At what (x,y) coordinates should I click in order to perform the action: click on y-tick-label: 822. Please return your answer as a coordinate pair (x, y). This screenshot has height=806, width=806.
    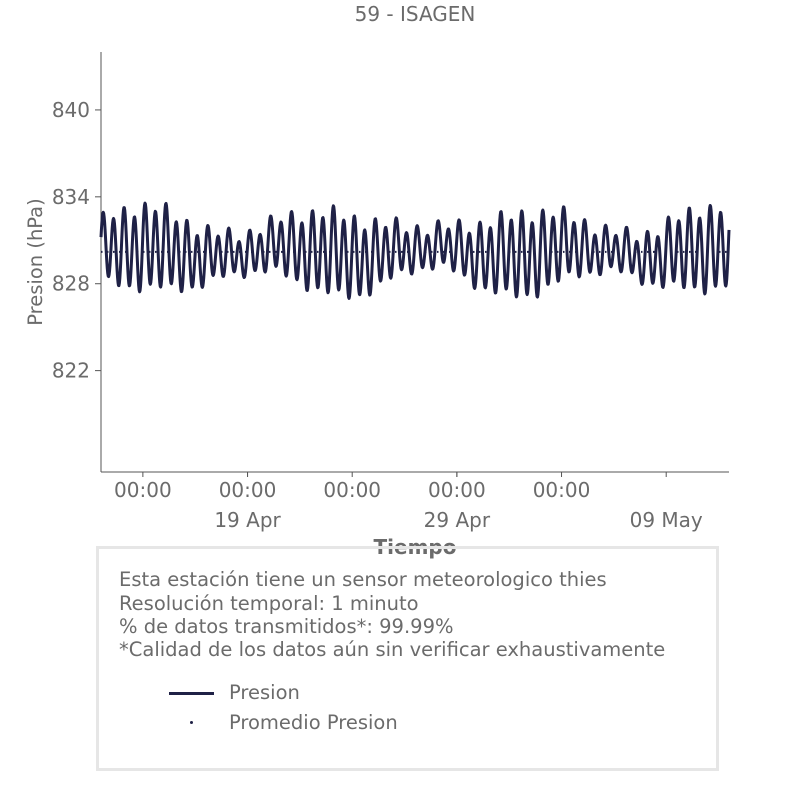
    Looking at the image, I should click on (71, 371).